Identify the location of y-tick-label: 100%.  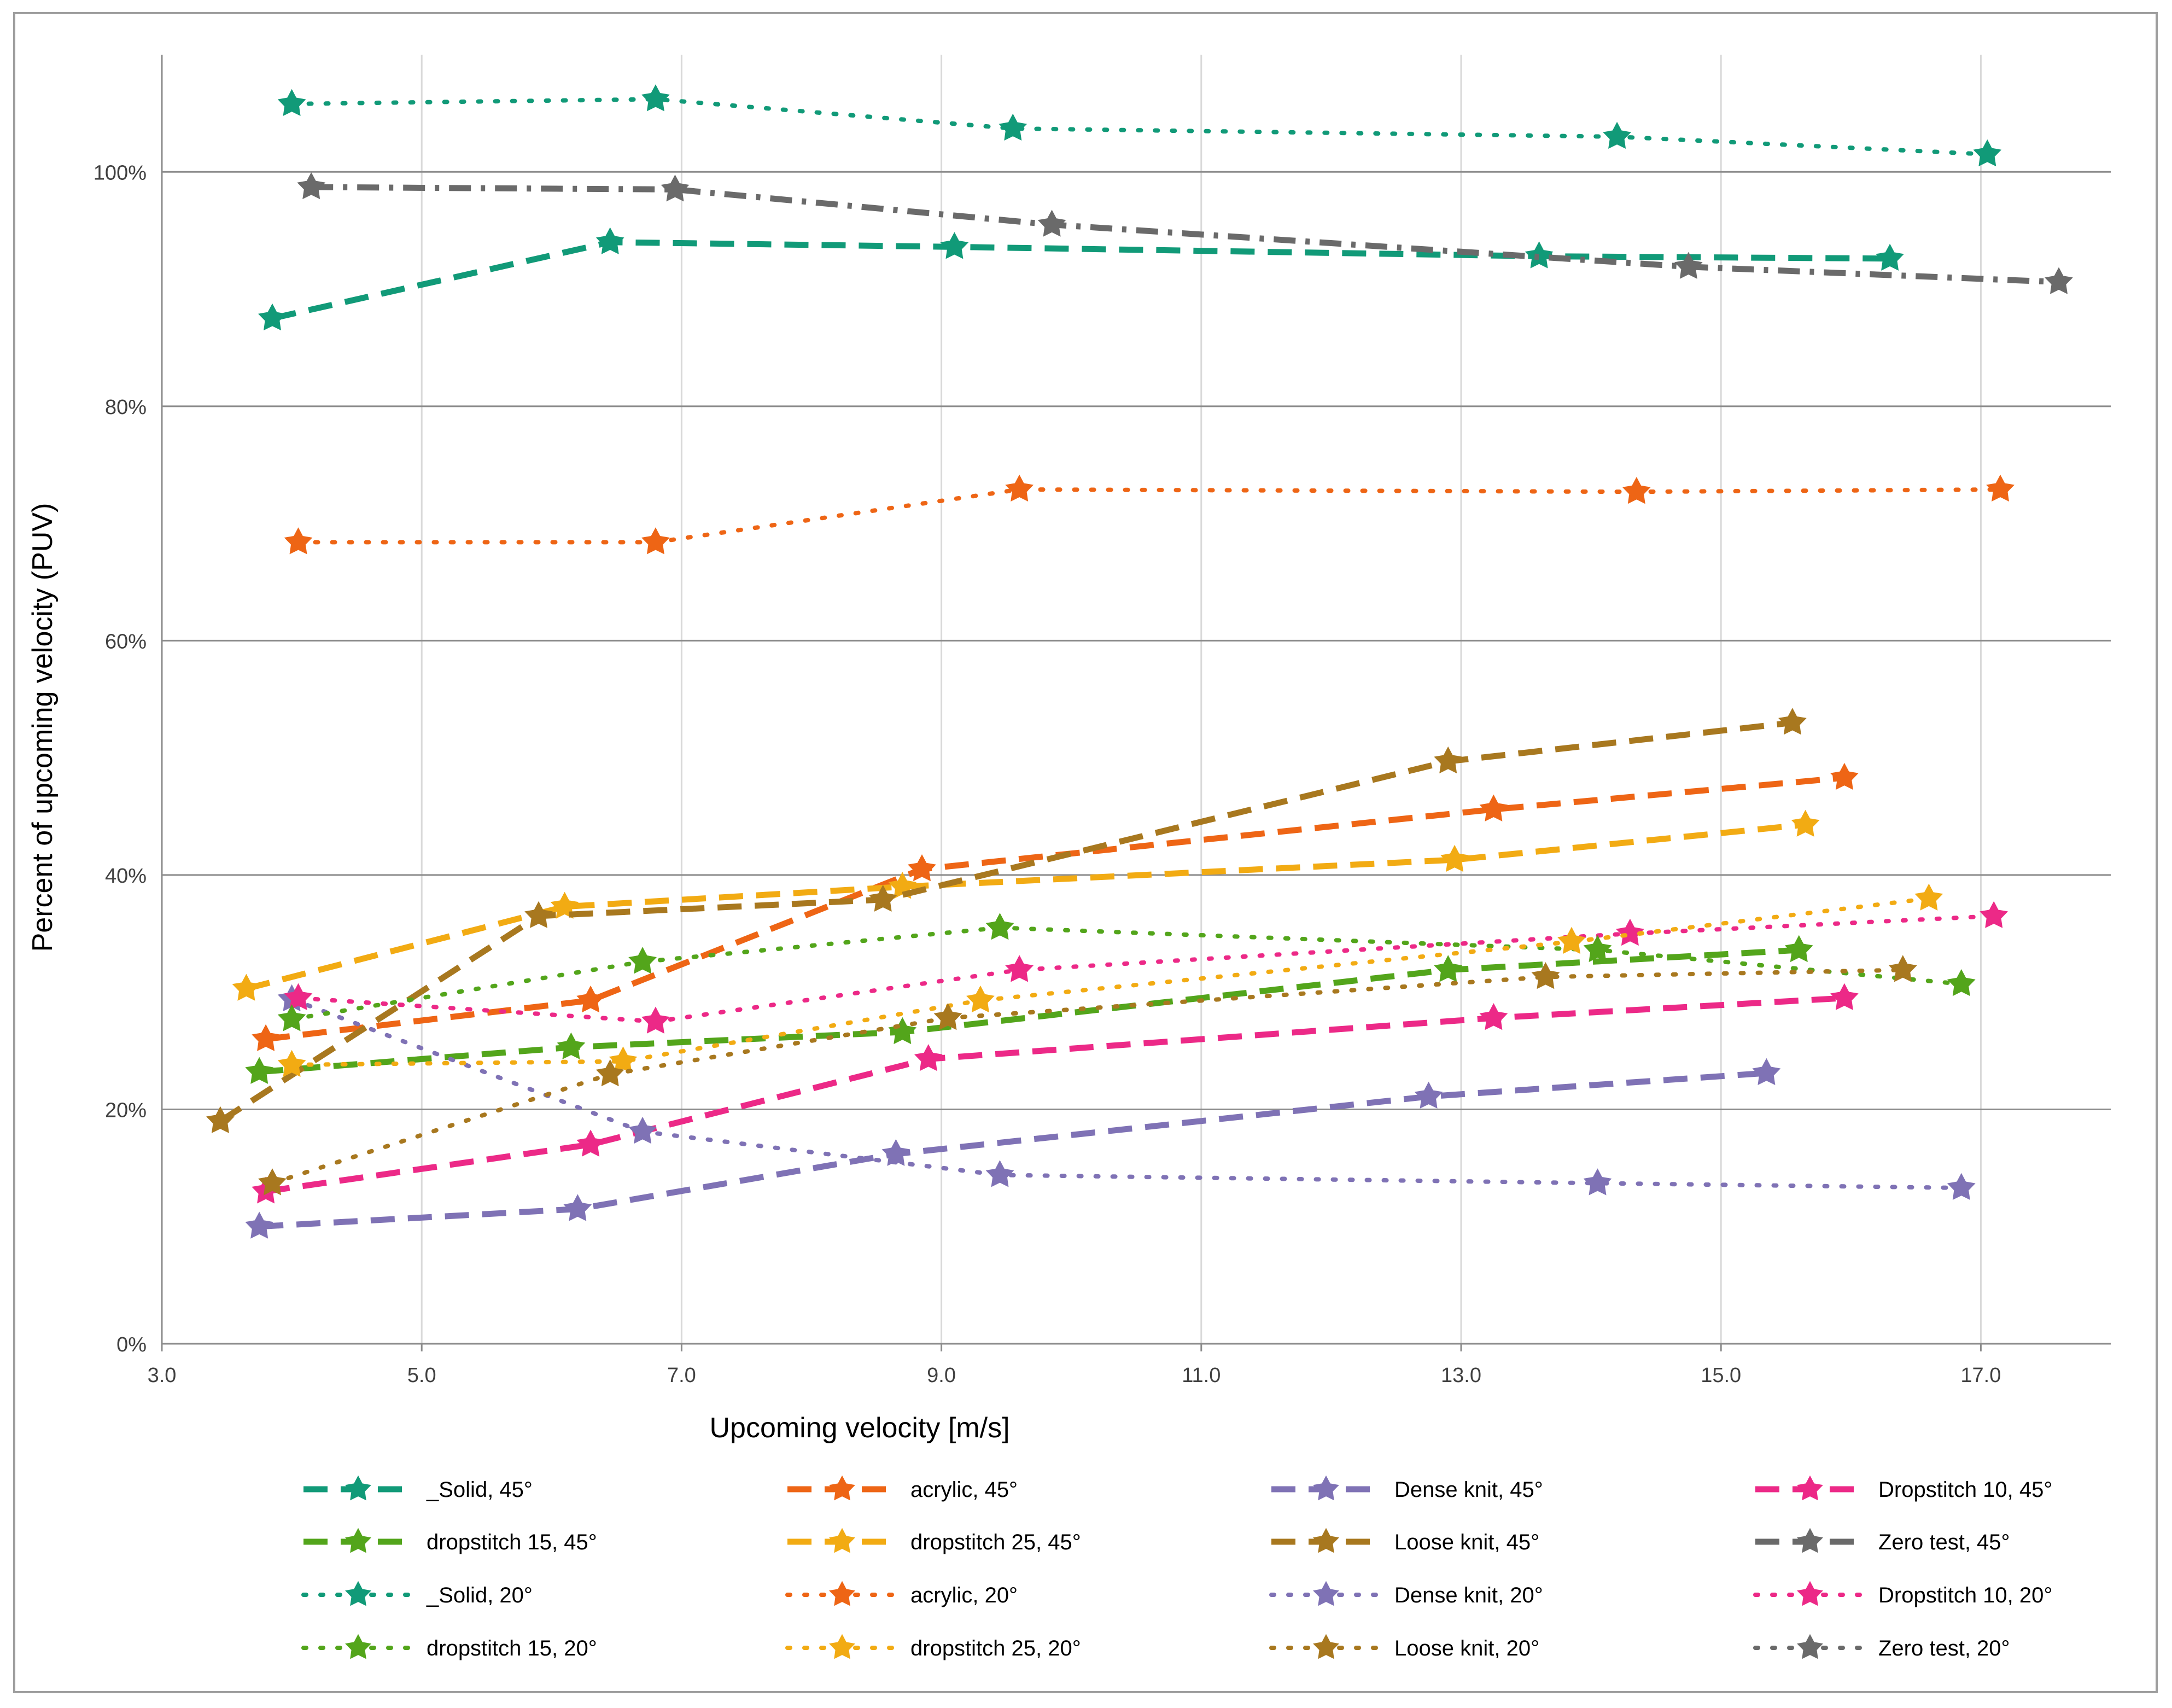
(120, 172).